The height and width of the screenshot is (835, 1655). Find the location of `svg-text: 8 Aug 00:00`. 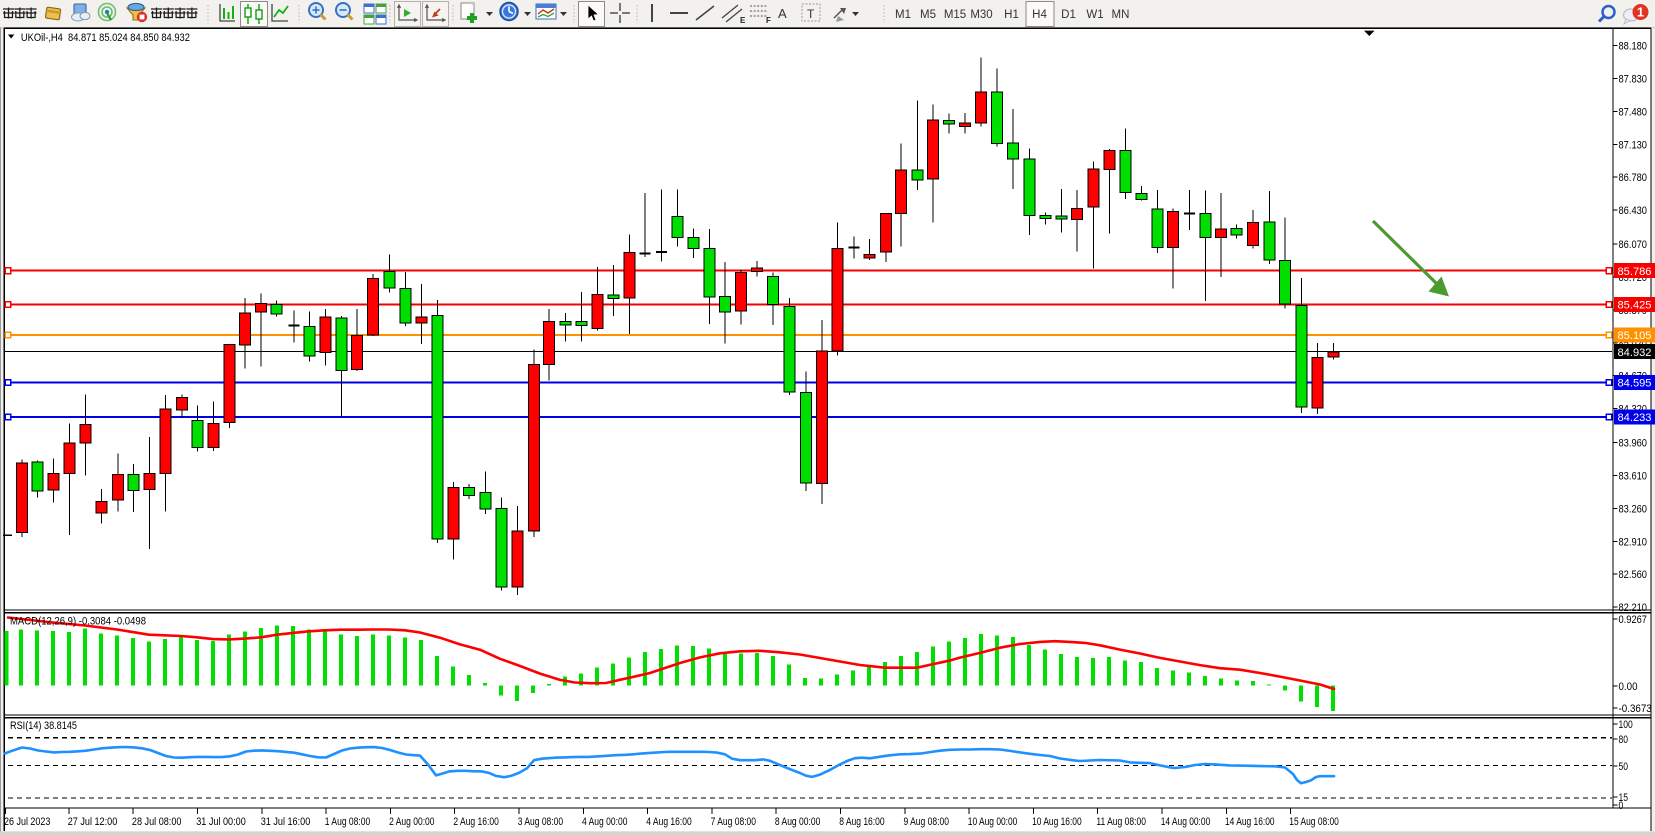

svg-text: 8 Aug 00:00 is located at coordinates (797, 822).